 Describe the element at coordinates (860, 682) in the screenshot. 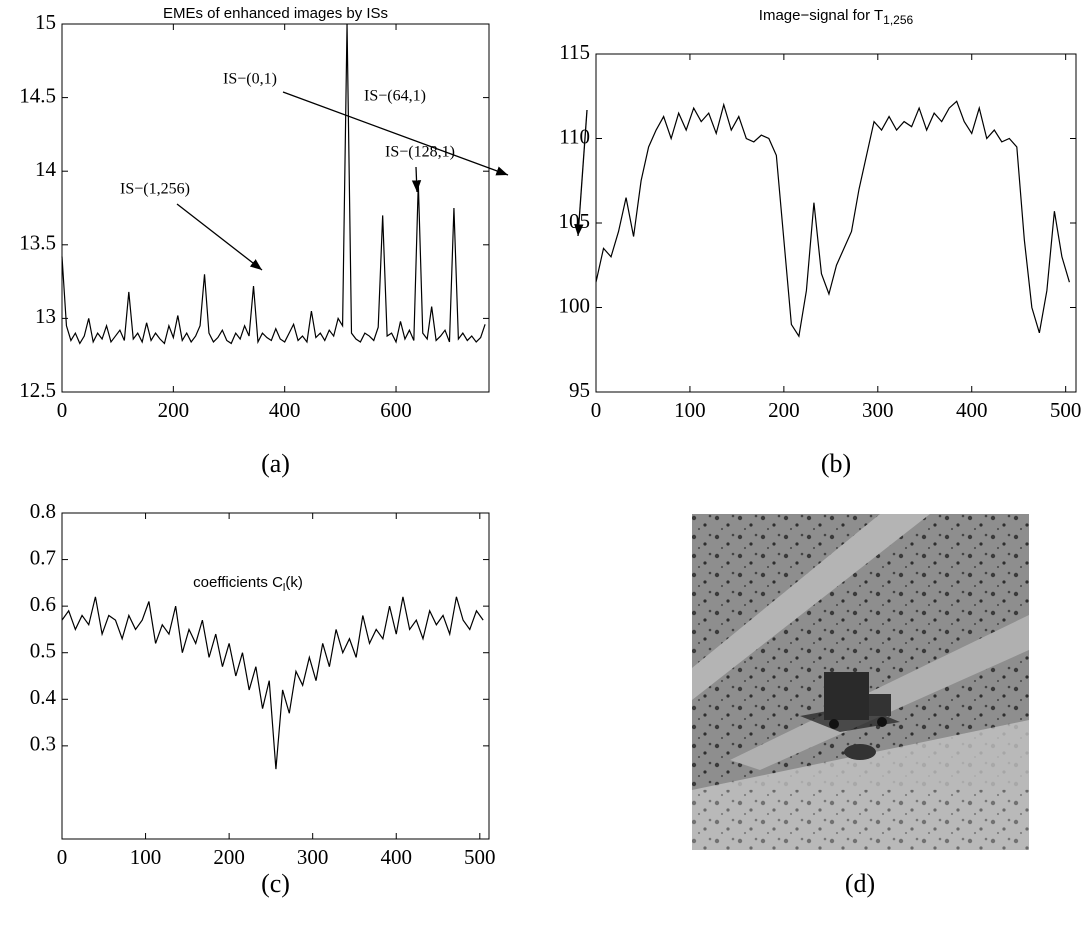

I see `photo` at that location.